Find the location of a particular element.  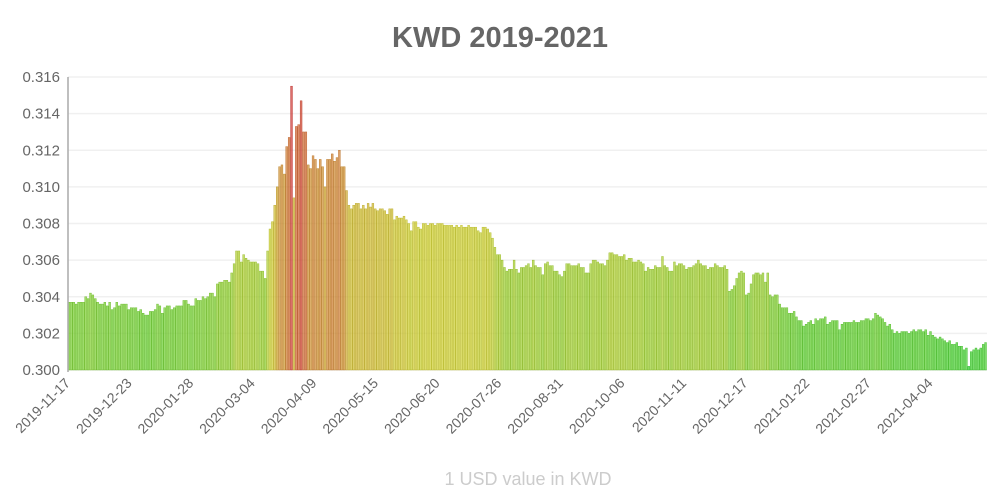

y-tick-label: 0.300 is located at coordinates (41, 370).